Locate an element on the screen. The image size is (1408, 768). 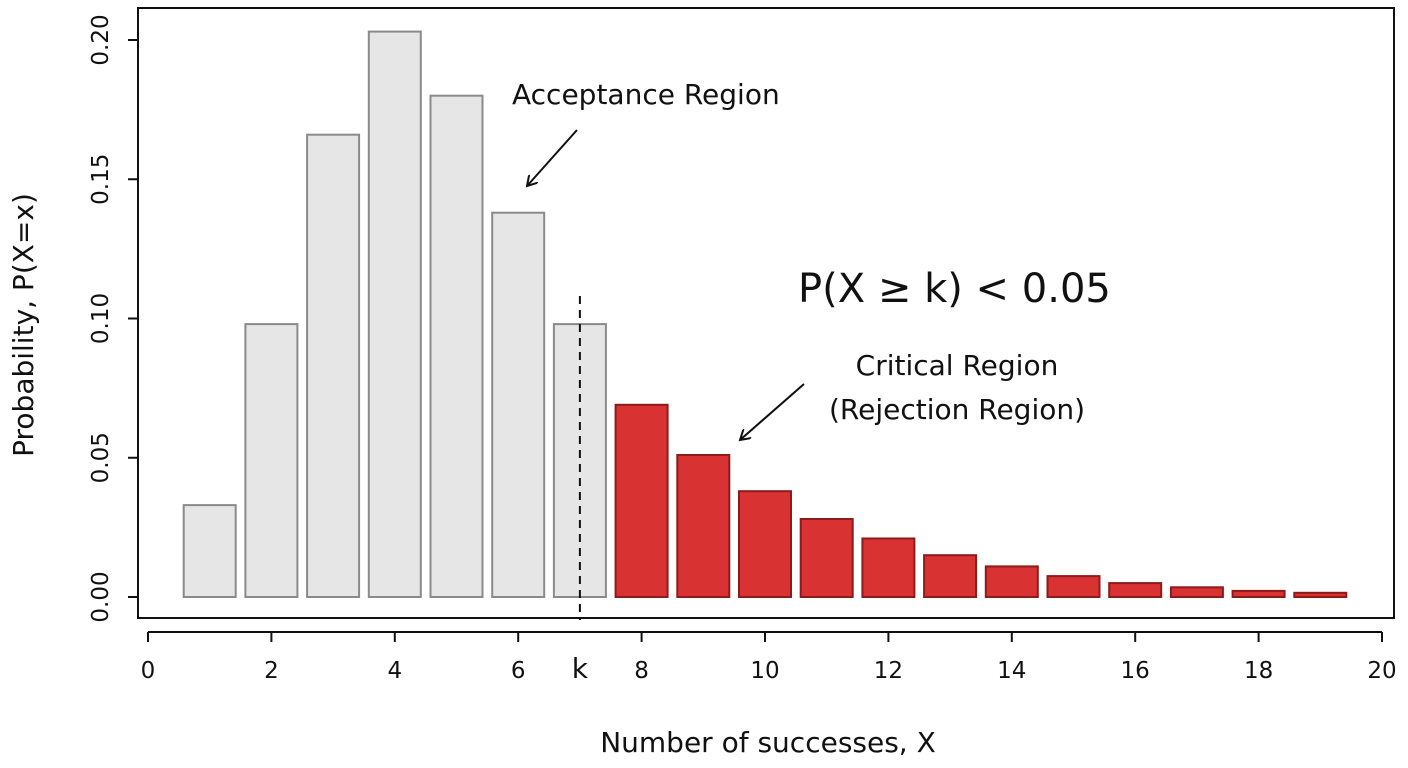
y-tick-label: 0.20 is located at coordinates (101, 39).